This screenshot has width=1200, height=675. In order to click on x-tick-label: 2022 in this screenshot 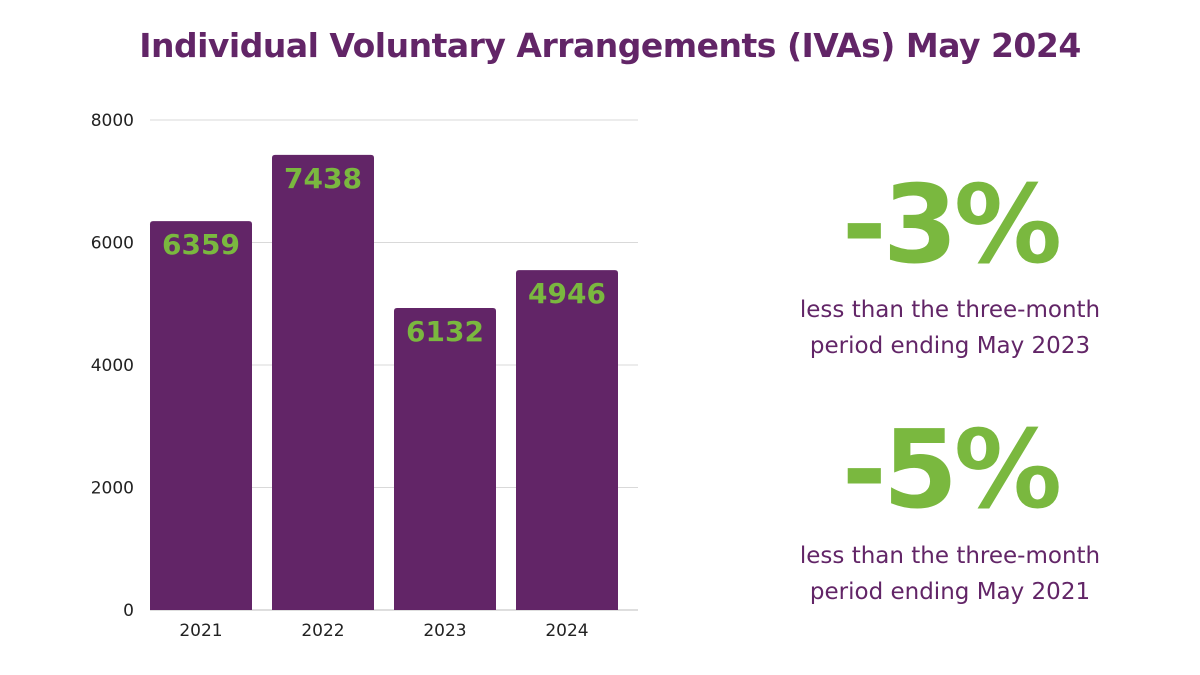, I will do `click(322, 631)`.